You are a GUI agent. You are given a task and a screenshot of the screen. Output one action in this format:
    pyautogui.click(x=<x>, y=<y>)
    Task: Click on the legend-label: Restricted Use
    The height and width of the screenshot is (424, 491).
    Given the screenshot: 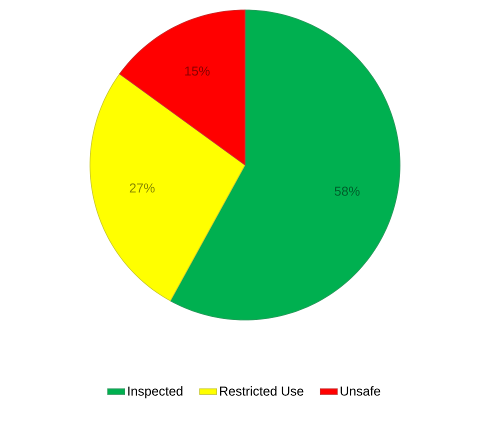 What is the action you would take?
    pyautogui.click(x=262, y=391)
    